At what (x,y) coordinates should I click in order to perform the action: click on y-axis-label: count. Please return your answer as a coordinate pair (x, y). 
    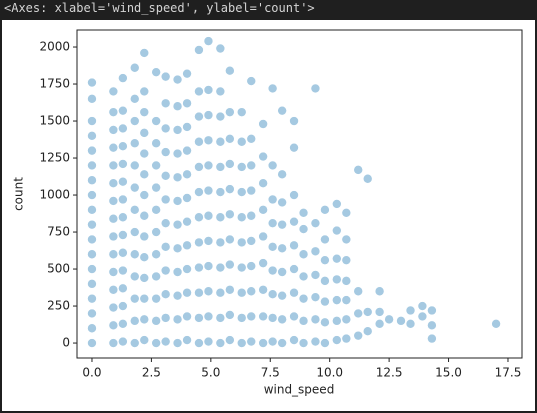
    Looking at the image, I should click on (19, 194).